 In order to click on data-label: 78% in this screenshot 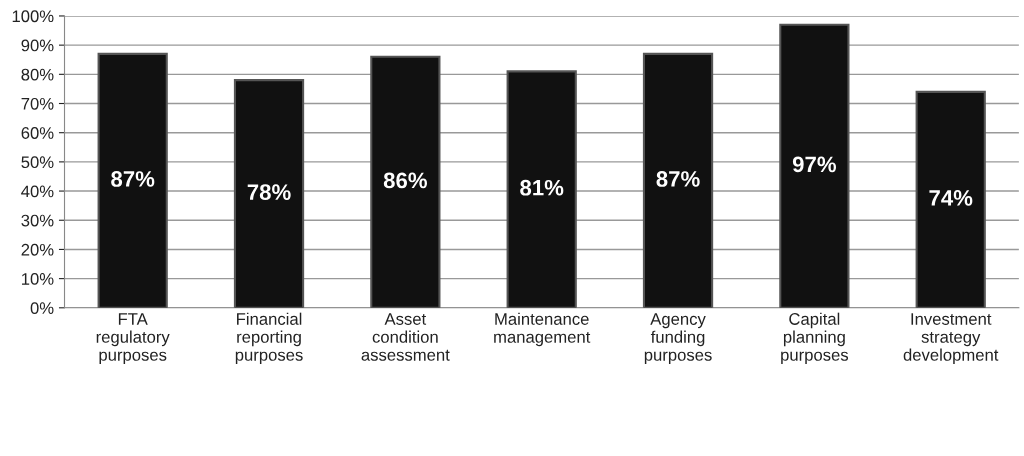, I will do `click(269, 192)`.